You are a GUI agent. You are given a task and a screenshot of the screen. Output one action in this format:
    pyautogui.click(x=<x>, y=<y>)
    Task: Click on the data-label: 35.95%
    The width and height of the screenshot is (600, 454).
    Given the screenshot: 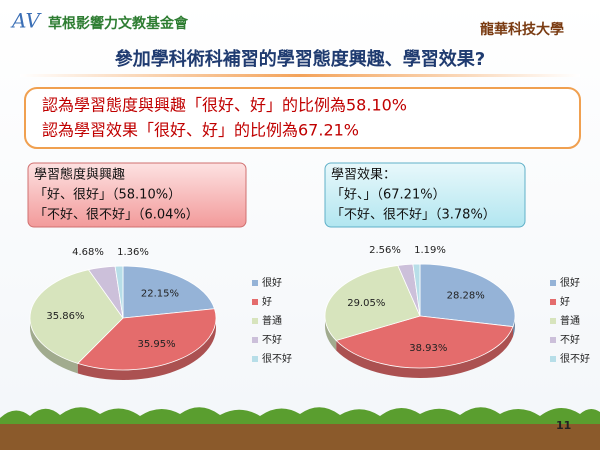 What is the action you would take?
    pyautogui.click(x=156, y=344)
    